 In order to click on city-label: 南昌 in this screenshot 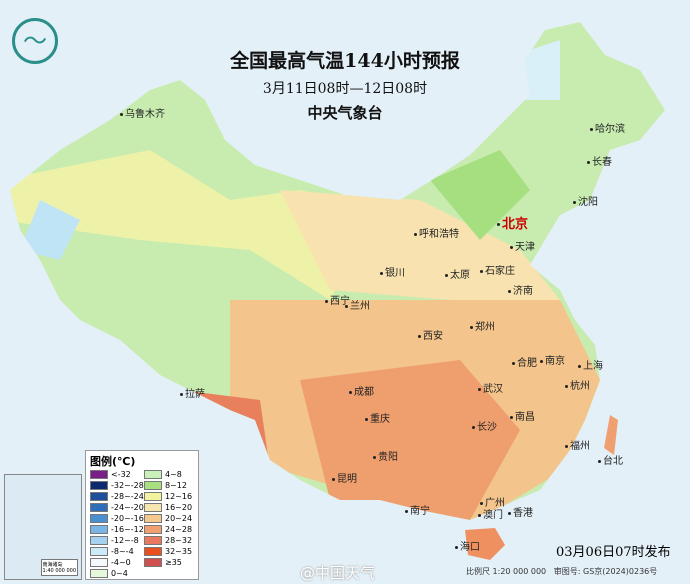, I will do `click(522, 415)`.